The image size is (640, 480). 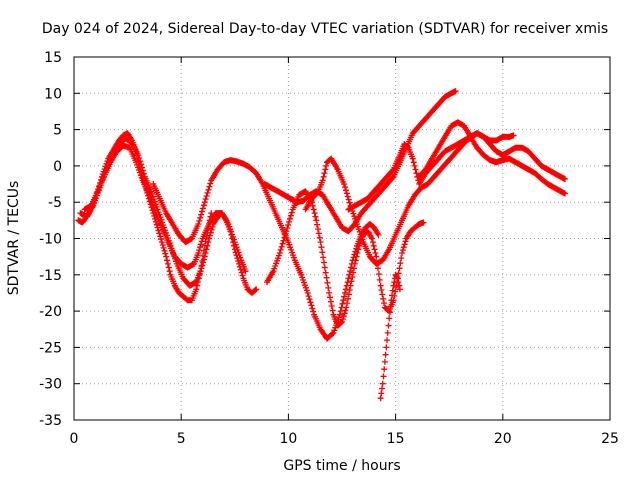 I want to click on y-tick-label: -10, so click(x=50, y=240).